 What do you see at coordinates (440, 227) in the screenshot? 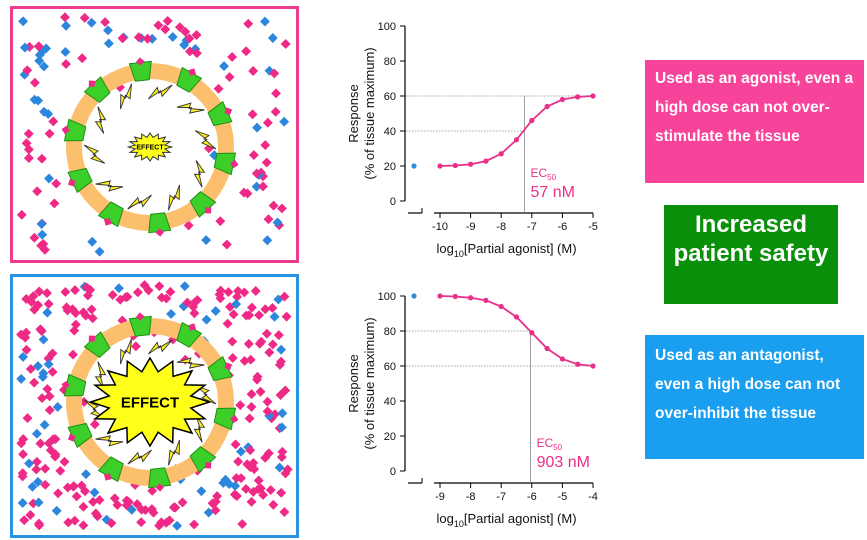
I see `x-tick-label: -10` at bounding box center [440, 227].